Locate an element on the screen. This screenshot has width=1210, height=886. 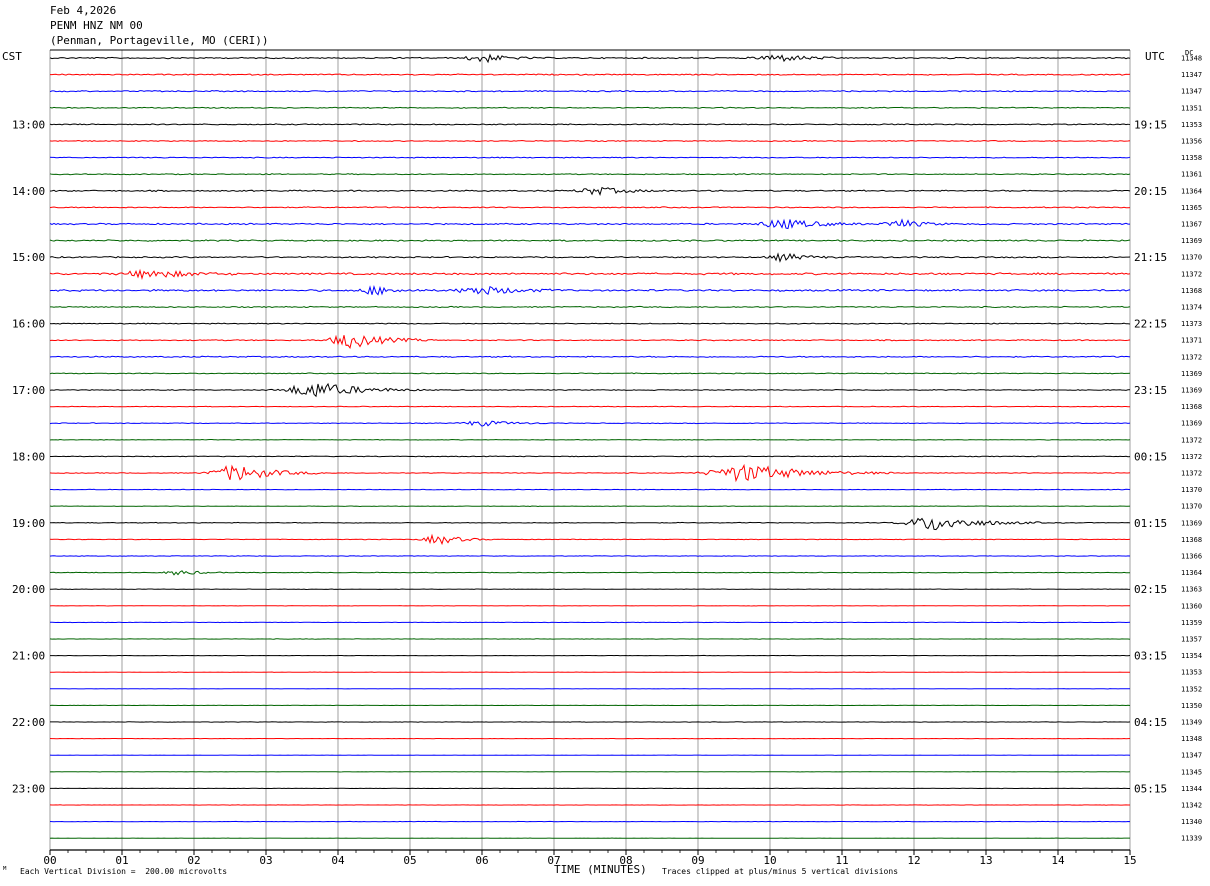
dc-offset-18: 11372 is located at coordinates (1191, 357).